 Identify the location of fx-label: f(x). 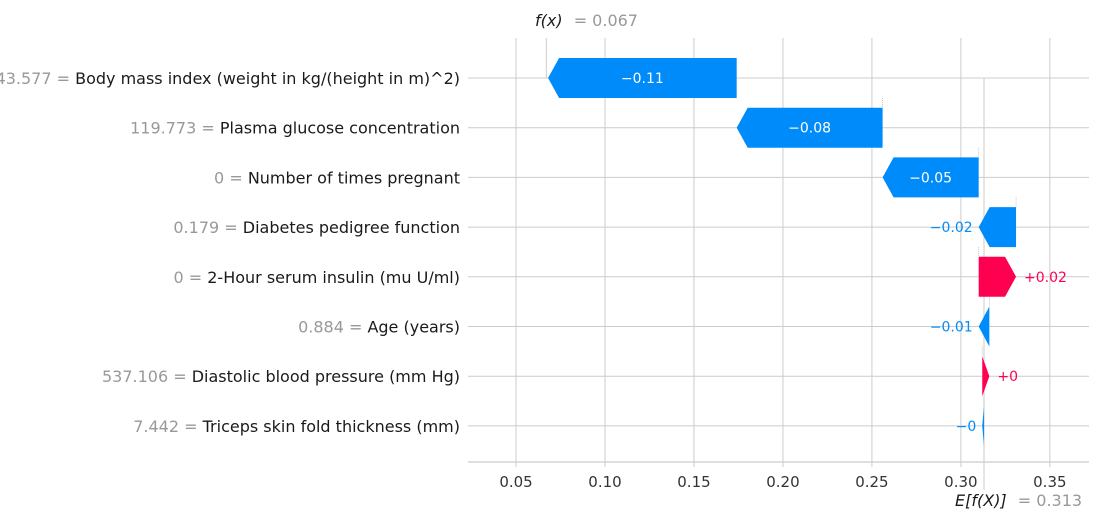
(549, 20).